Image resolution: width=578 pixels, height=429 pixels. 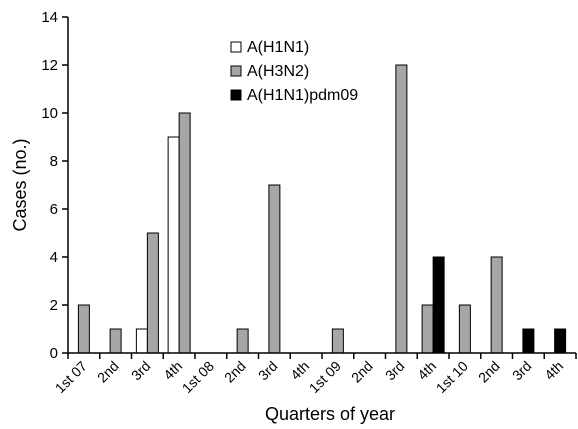 What do you see at coordinates (278, 47) in the screenshot?
I see `legend-label-1: A(H1N1)` at bounding box center [278, 47].